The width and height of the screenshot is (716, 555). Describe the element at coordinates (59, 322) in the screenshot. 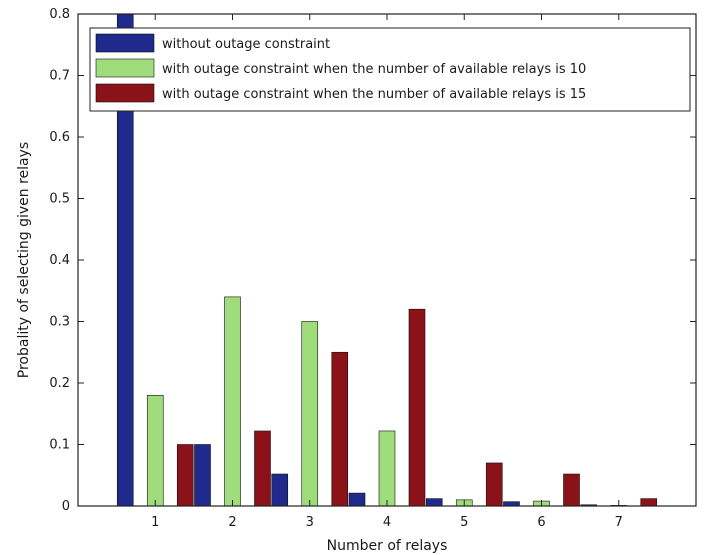

I see `y-tick-label: 0.3` at that location.